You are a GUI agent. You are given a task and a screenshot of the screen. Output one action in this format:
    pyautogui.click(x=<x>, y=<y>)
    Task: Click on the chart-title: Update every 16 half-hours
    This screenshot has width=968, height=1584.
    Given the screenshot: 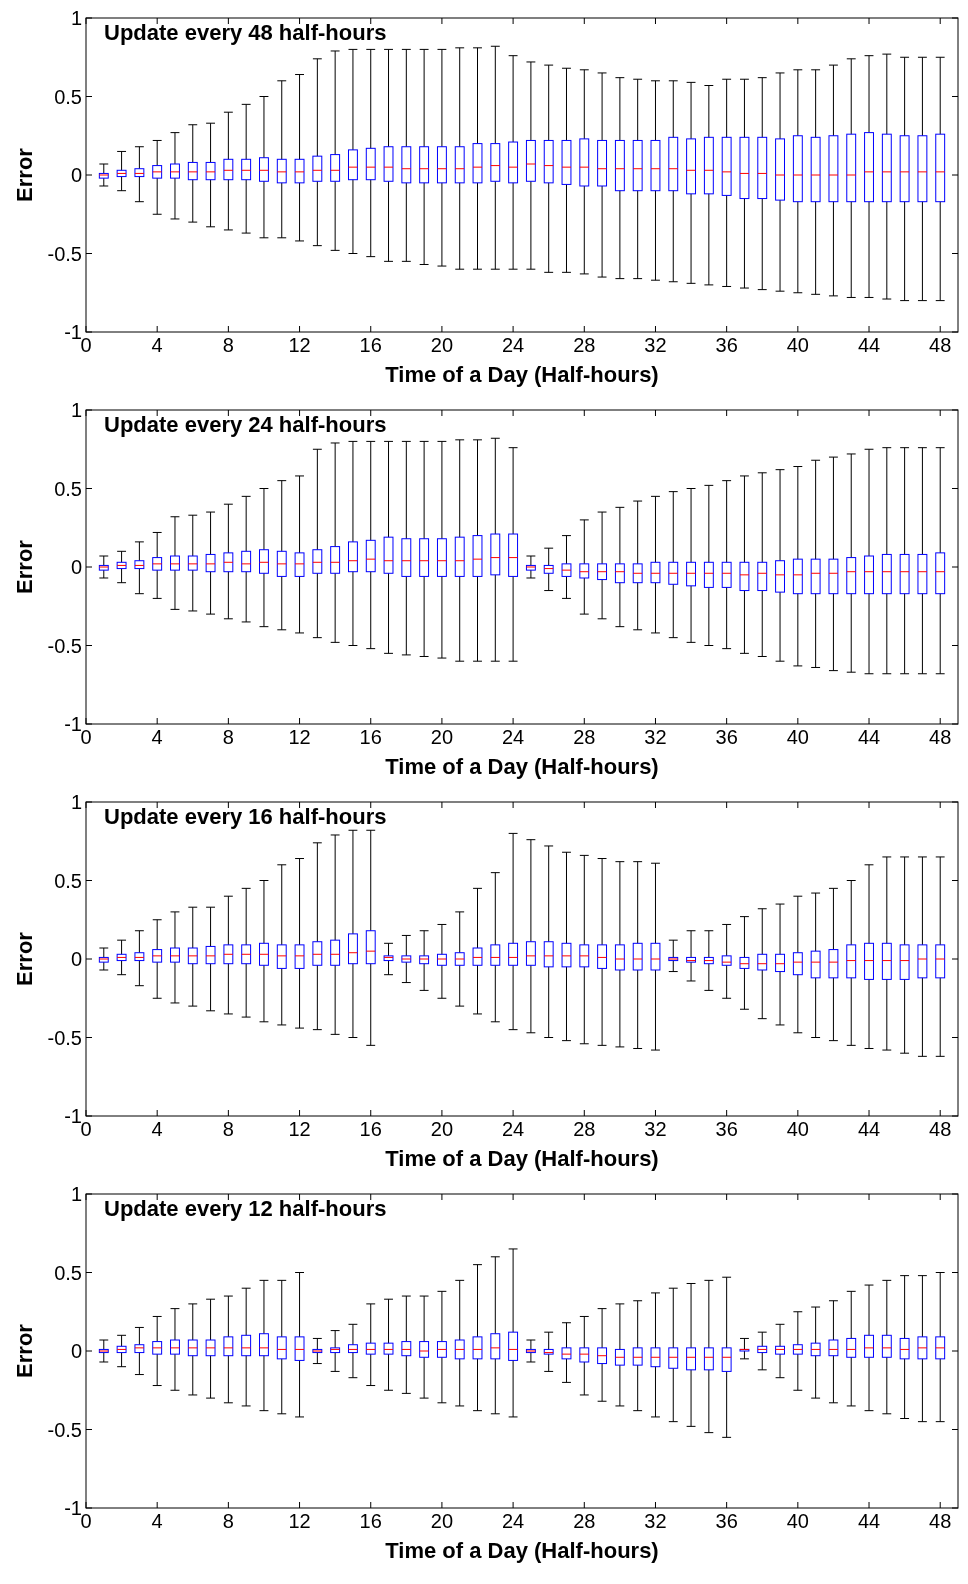 What is the action you would take?
    pyautogui.click(x=245, y=816)
    